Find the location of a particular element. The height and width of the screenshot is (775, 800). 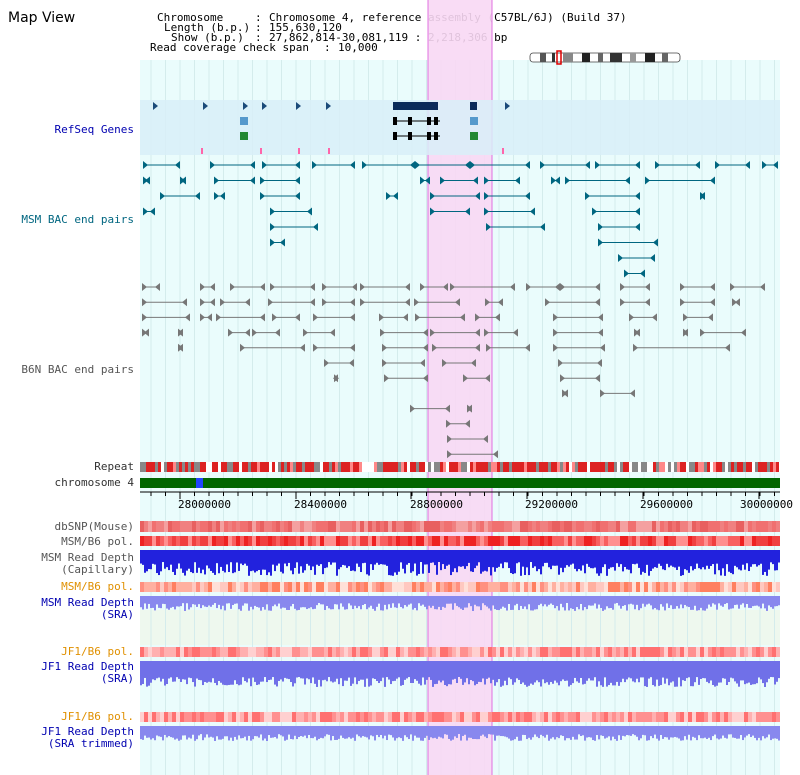

track-label-jf1-read-depth-sub: (SRA) is located at coordinates (117, 678).